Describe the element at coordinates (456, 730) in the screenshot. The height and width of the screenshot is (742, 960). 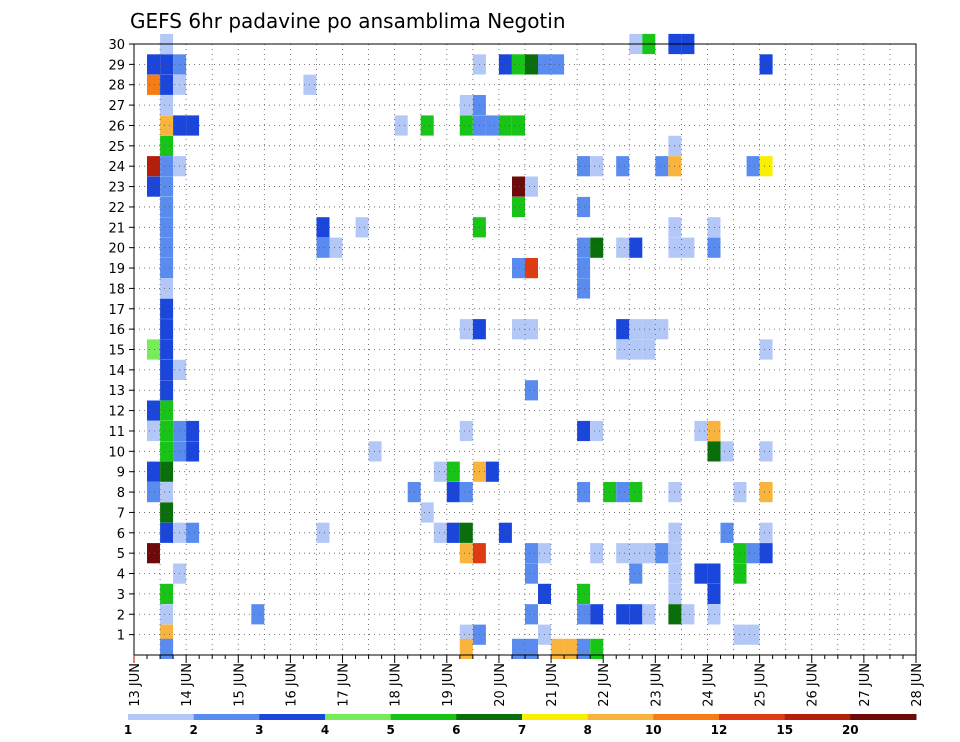
I see `legend-label: 6` at that location.